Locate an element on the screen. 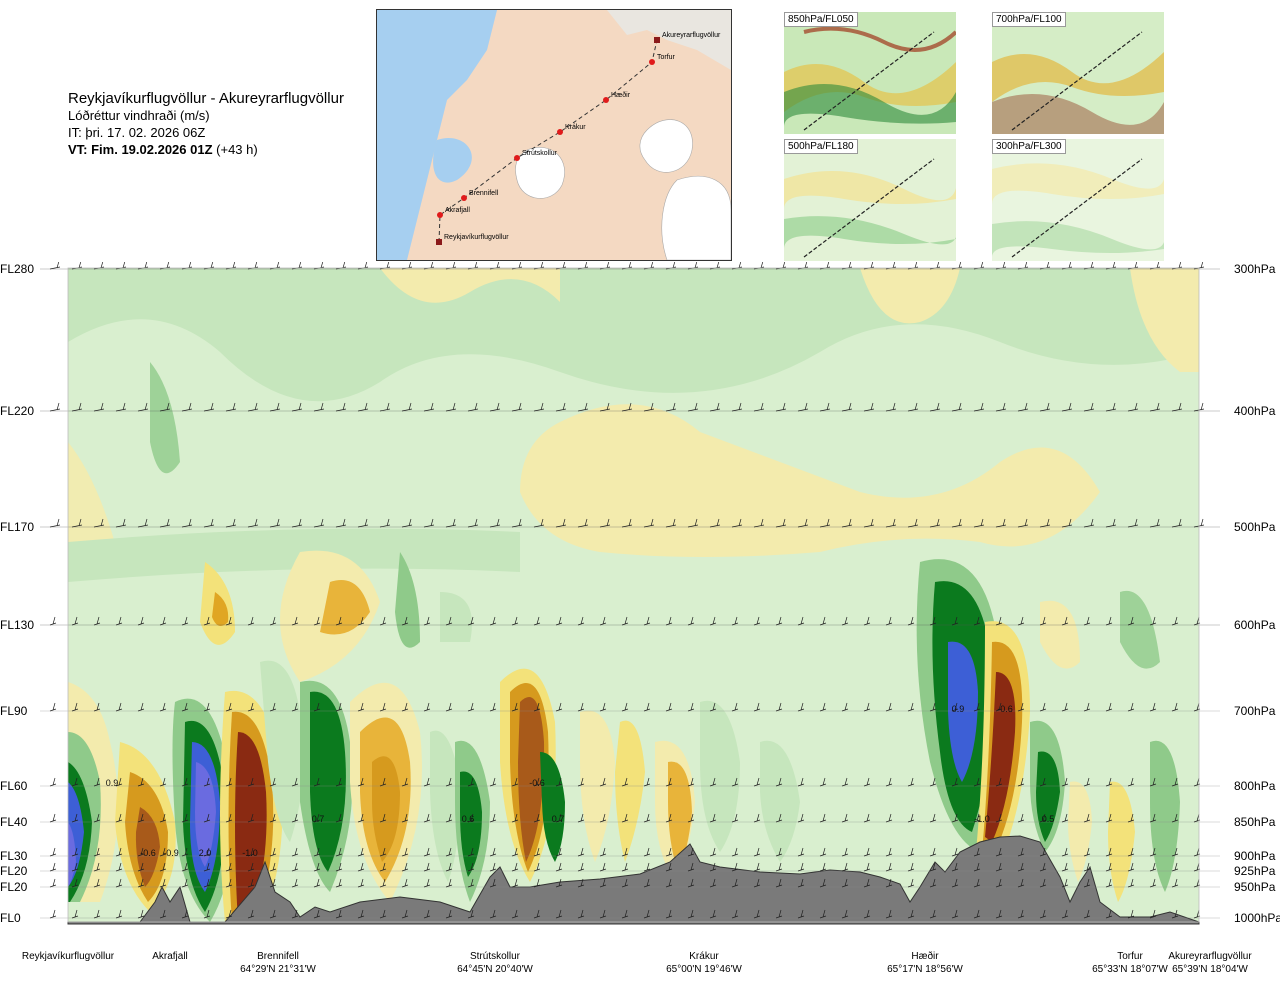  pressure-level-label: 925hPa is located at coordinates (1255, 871).